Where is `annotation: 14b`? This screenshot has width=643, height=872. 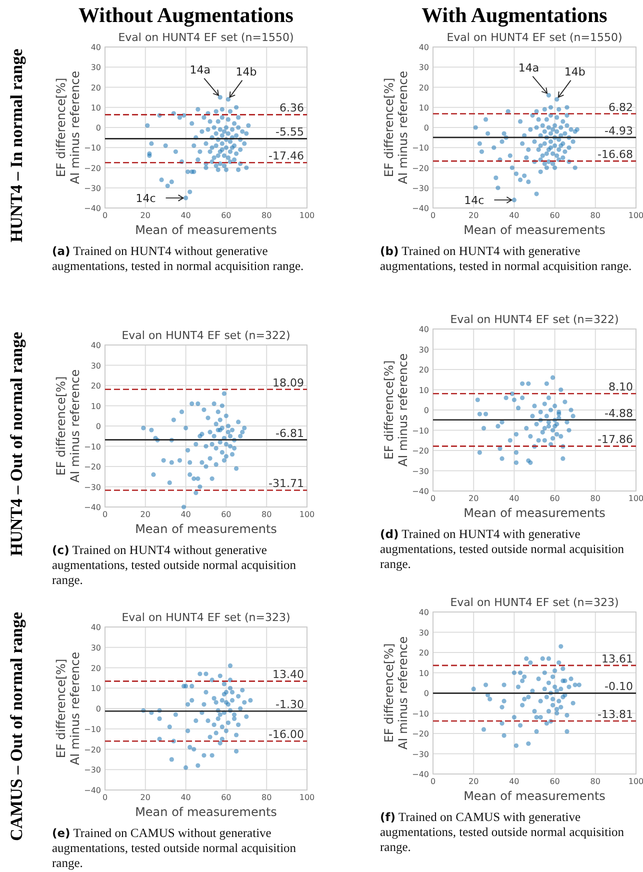
annotation: 14b is located at coordinates (575, 71).